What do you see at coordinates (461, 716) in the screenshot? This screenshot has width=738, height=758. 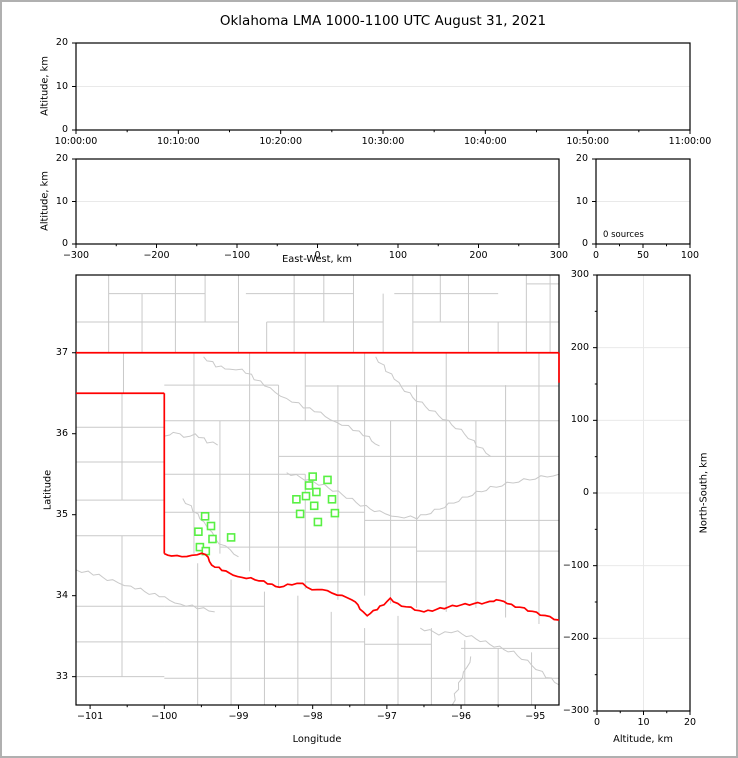 I see `map-xtick-label: −96` at bounding box center [461, 716].